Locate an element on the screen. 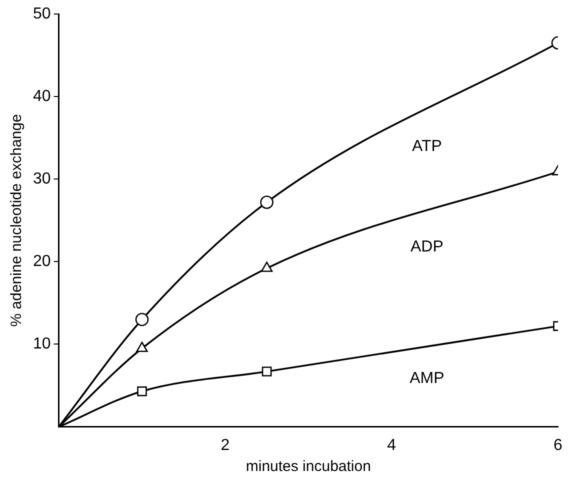 This screenshot has width=574, height=486. y-tick-label: 40 is located at coordinates (42, 96).